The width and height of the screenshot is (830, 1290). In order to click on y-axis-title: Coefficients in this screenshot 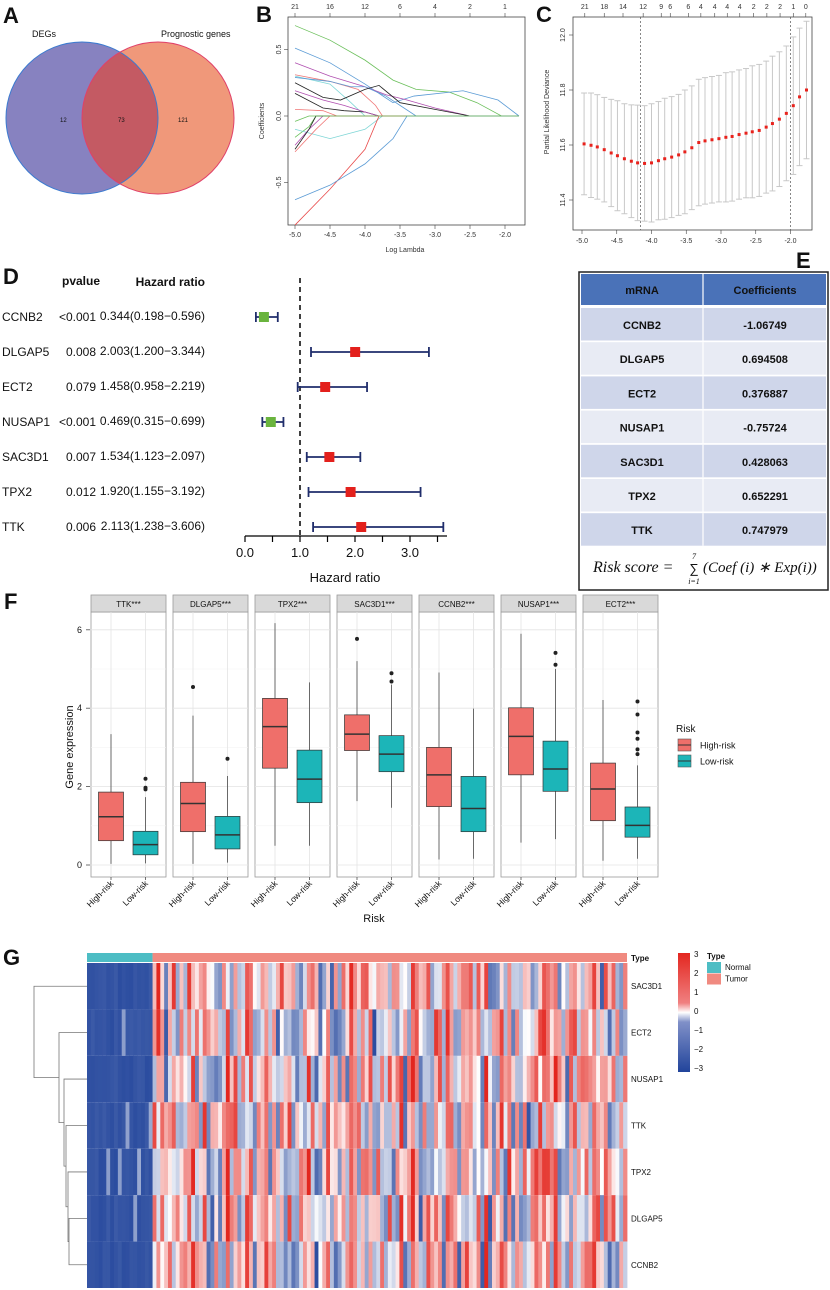, I will do `click(262, 120)`.